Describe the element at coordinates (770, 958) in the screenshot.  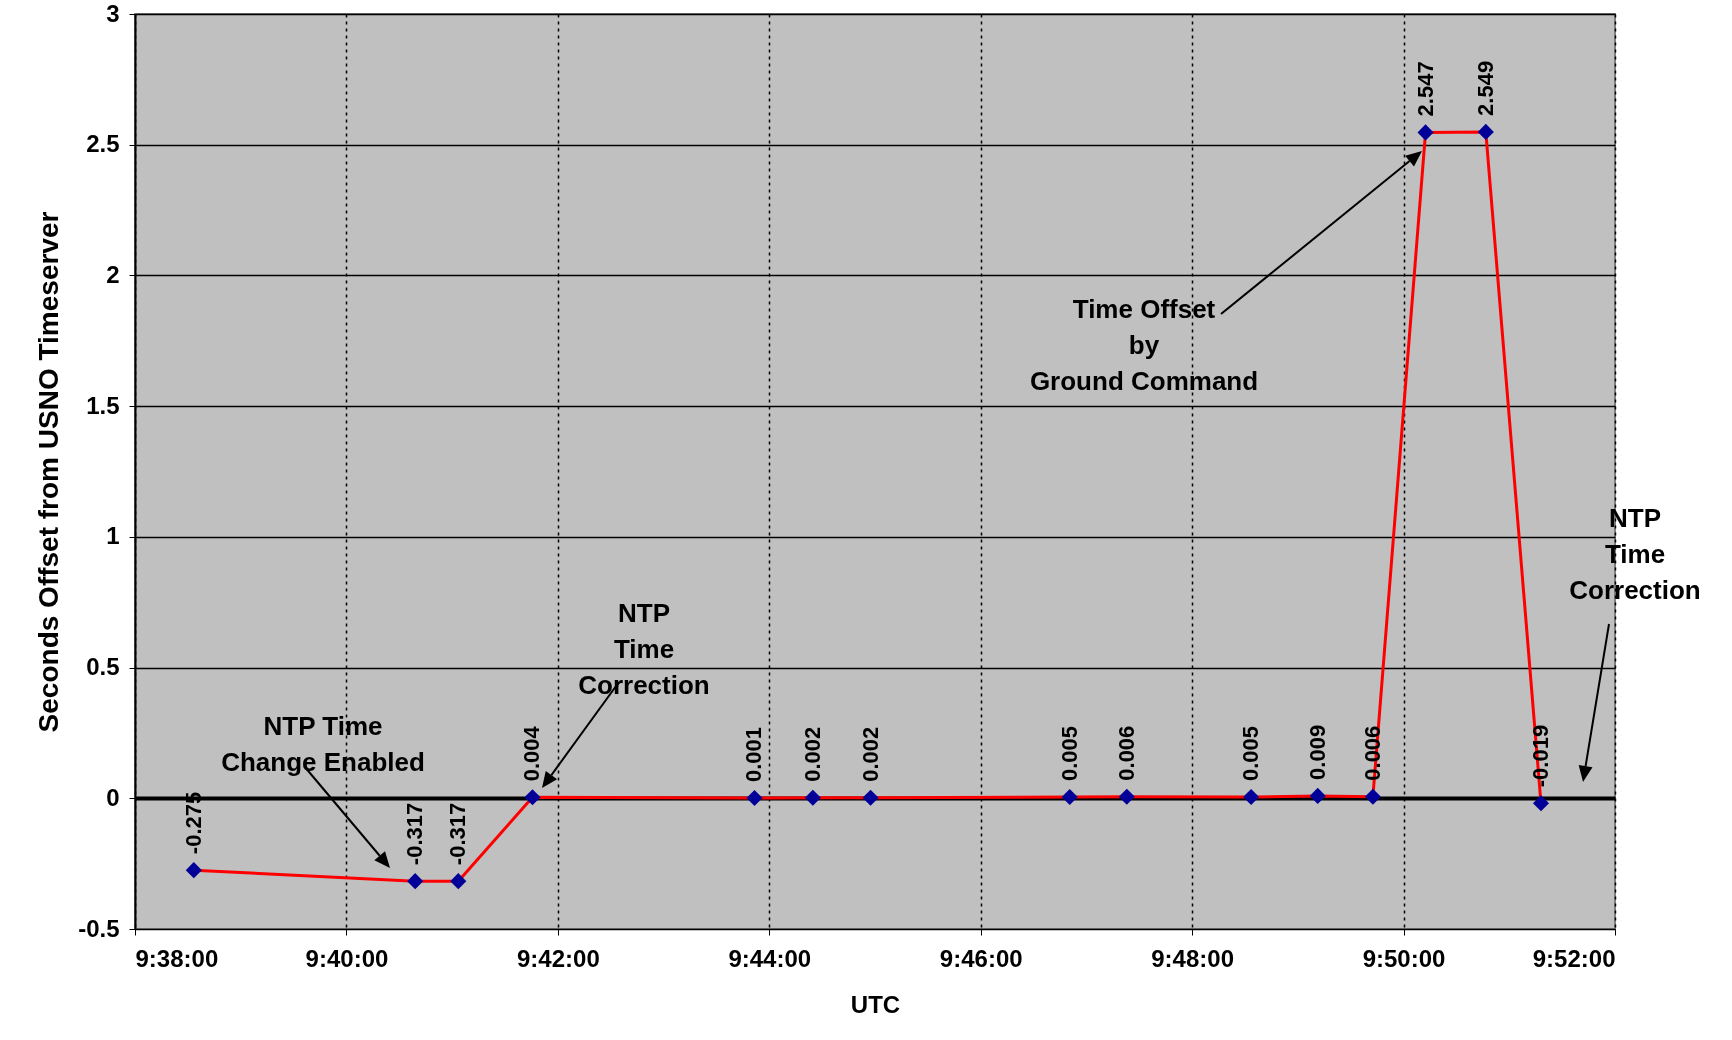
I see `x-tick-label: 9:44:00` at that location.